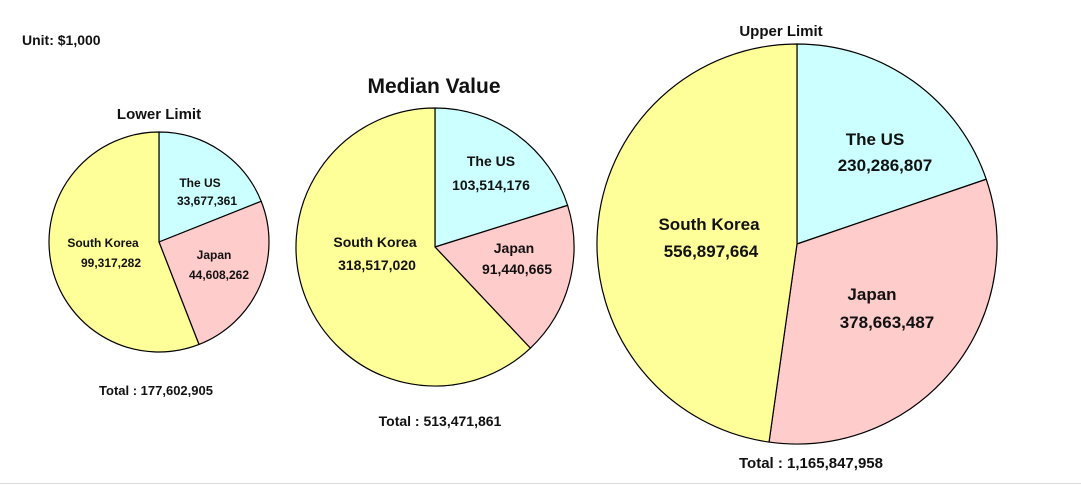 This screenshot has height=491, width=1081. Describe the element at coordinates (887, 322) in the screenshot. I see `slice-label-value: 378,663,487` at that location.